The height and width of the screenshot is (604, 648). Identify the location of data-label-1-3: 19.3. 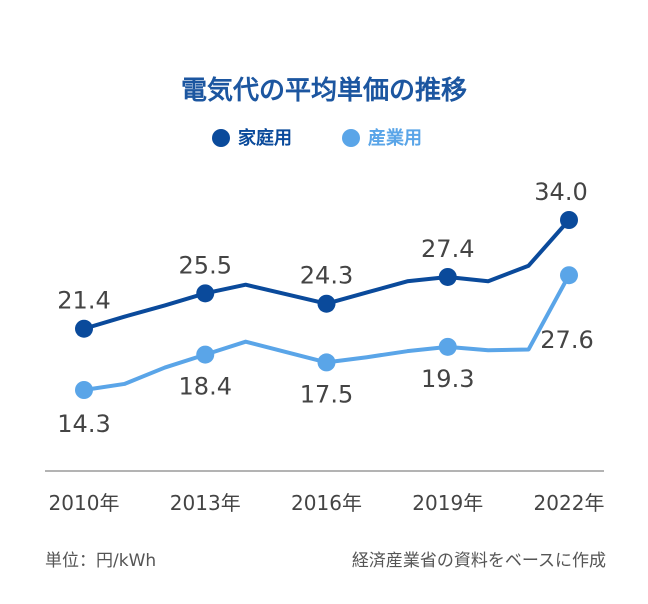
(447, 379).